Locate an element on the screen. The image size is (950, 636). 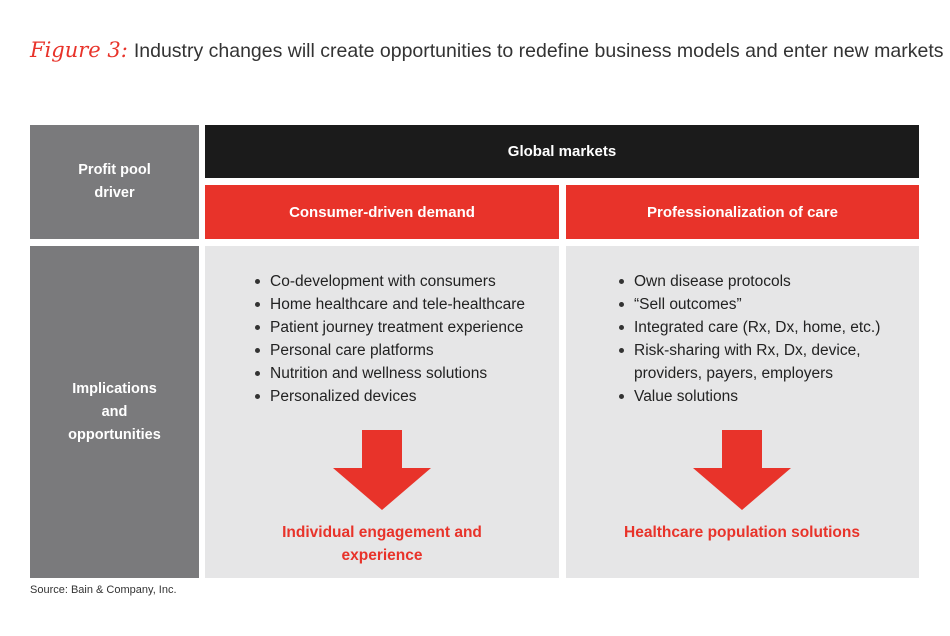
profit-pool-driver-label: Profit pool driver is located at coordinates (114, 182).